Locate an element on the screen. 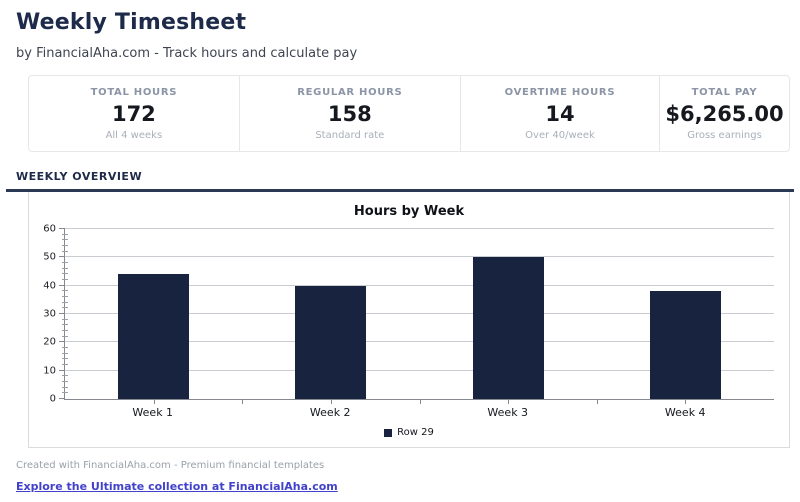  chart-legend: Row 29 is located at coordinates (409, 432).